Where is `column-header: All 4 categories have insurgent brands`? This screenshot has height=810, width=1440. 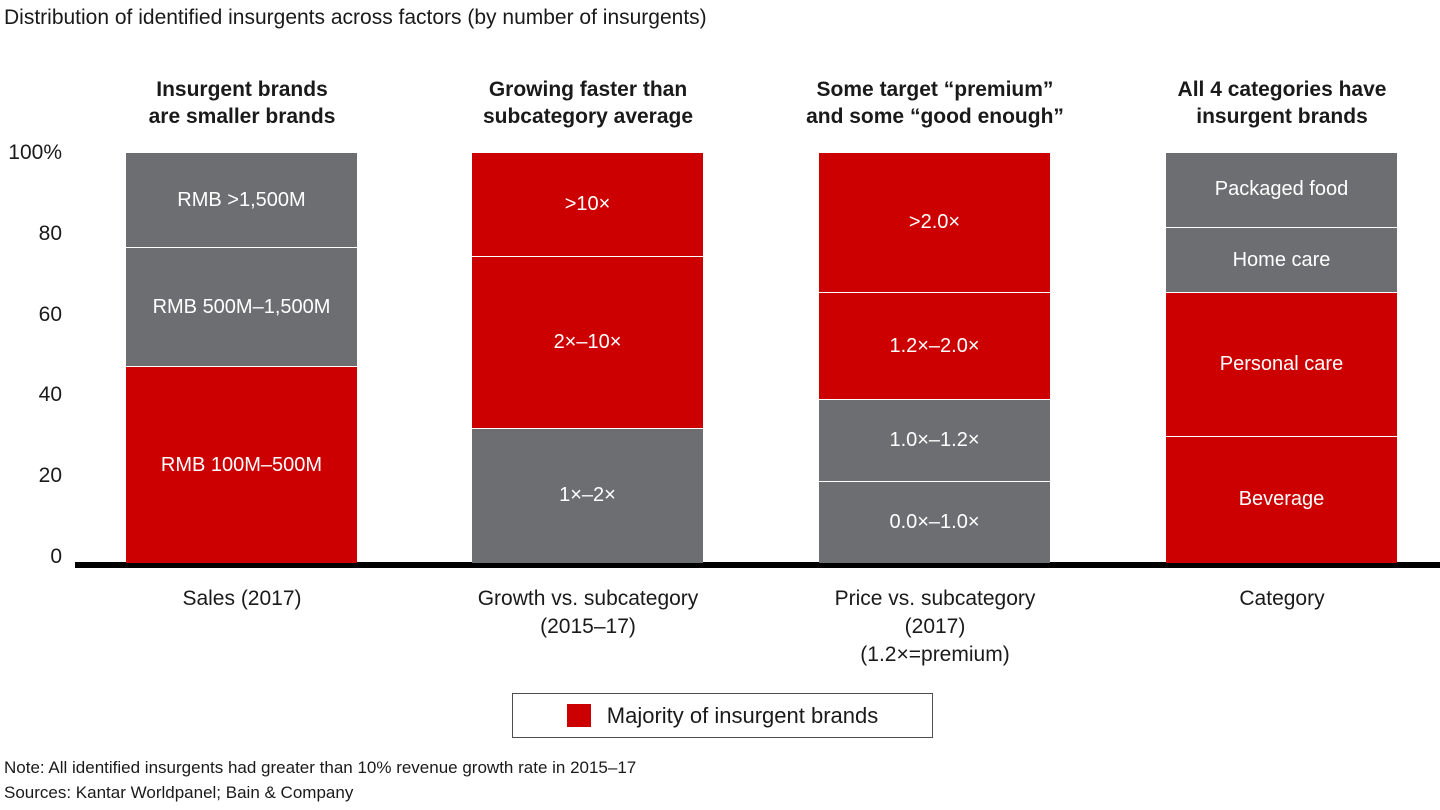
column-header: All 4 categories have insurgent brands is located at coordinates (1271, 103).